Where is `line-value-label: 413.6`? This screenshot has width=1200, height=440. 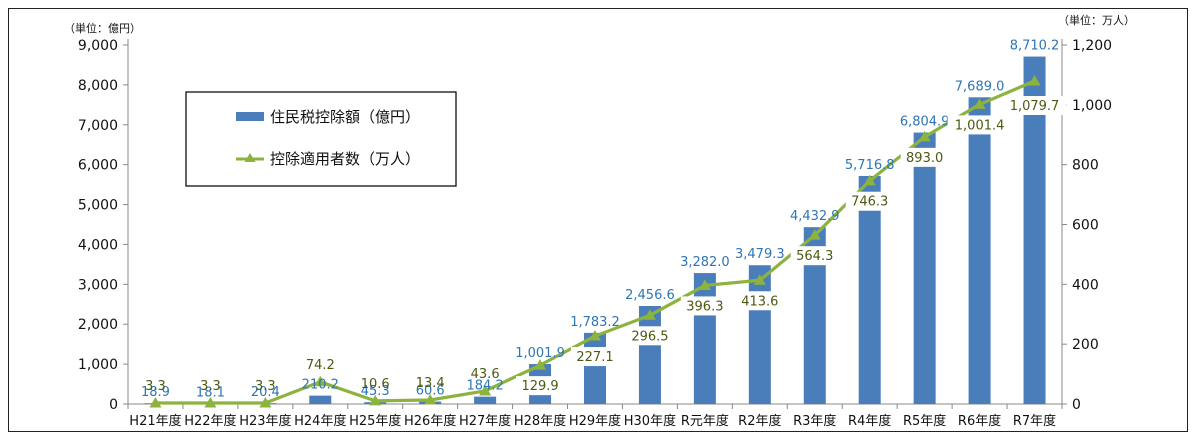
line-value-label: 413.6 is located at coordinates (759, 301).